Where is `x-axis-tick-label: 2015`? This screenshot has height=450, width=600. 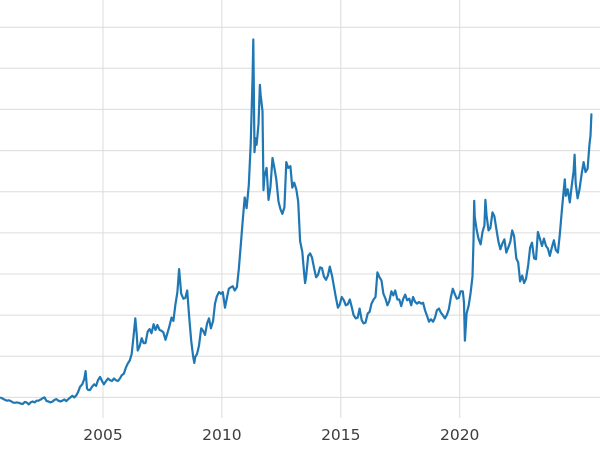
x-axis-tick-label: 2015 is located at coordinates (340, 435).